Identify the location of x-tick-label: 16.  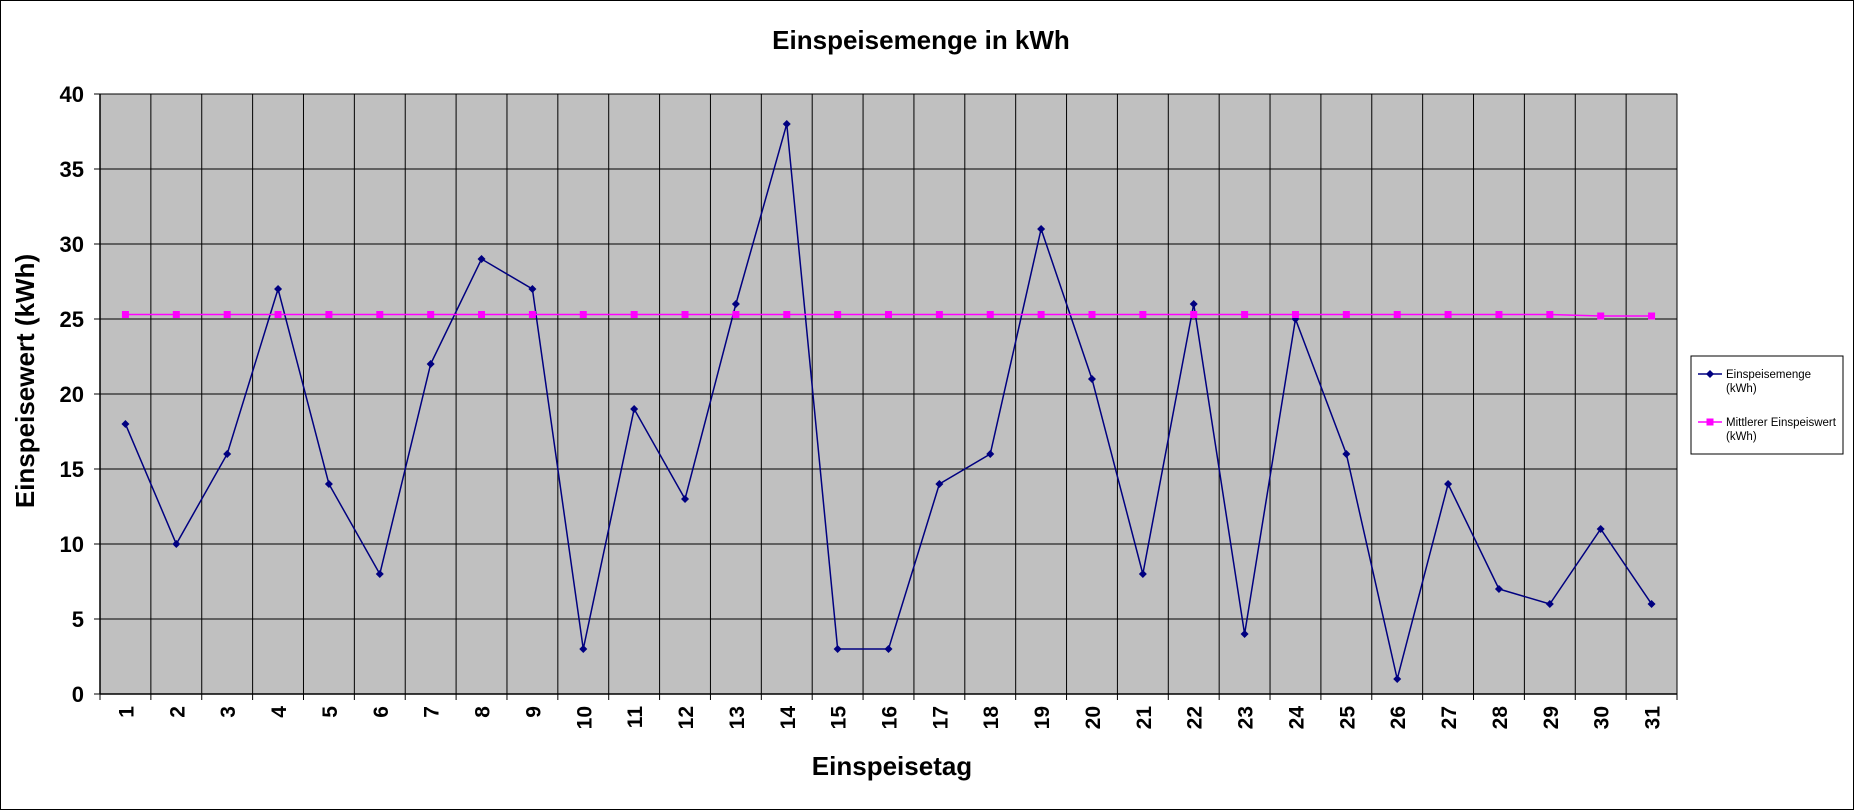
(890, 717).